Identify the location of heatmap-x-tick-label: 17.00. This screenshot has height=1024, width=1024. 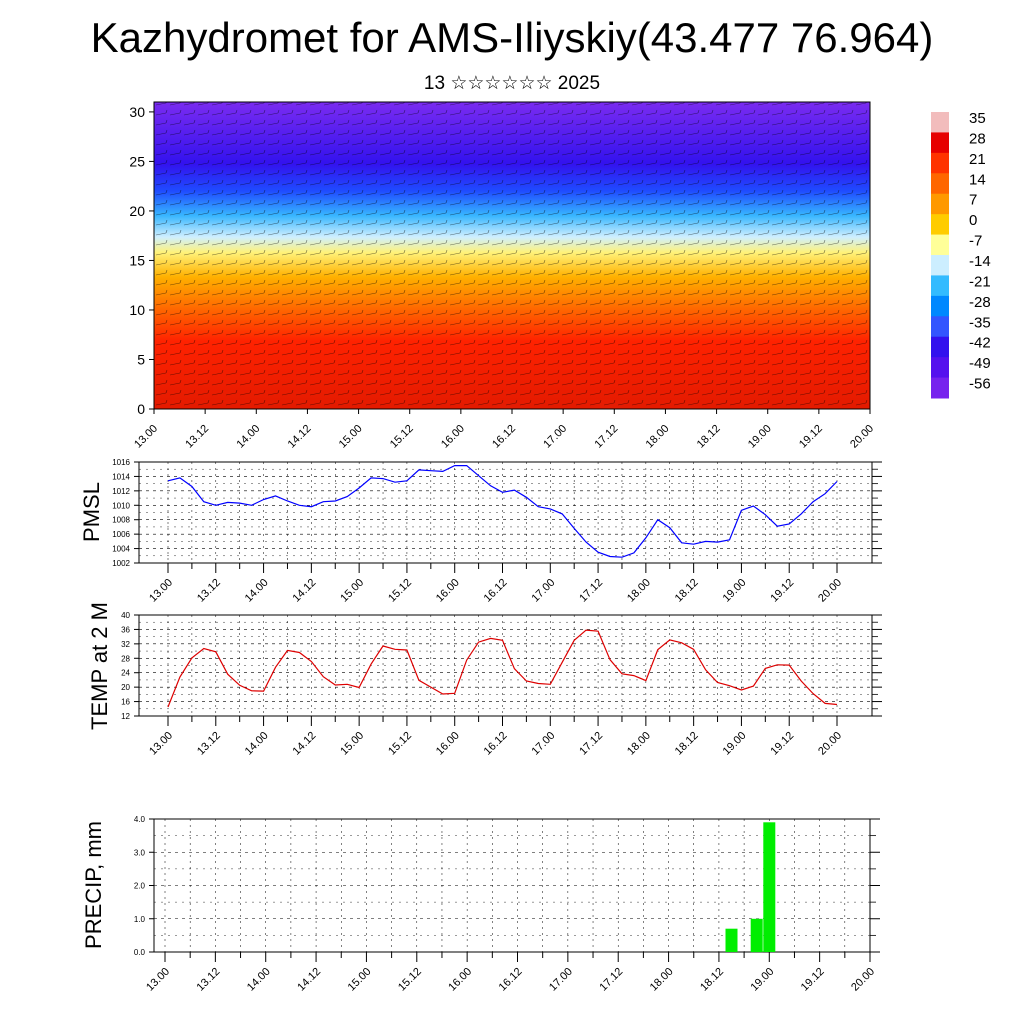
(555, 437).